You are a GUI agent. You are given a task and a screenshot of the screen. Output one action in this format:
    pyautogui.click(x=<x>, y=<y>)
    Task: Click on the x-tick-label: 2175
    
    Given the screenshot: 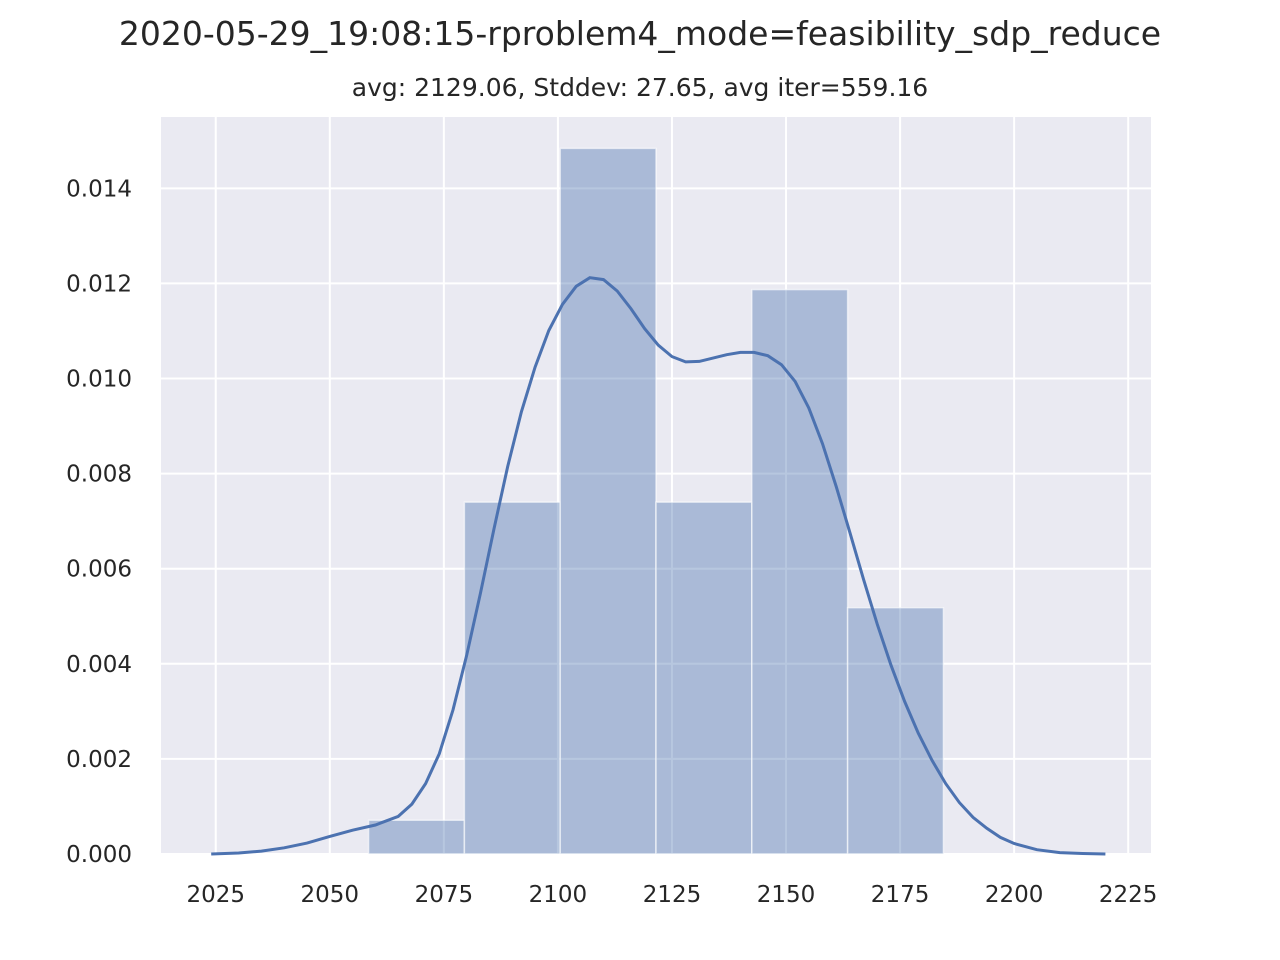 What is the action you would take?
    pyautogui.click(x=900, y=895)
    